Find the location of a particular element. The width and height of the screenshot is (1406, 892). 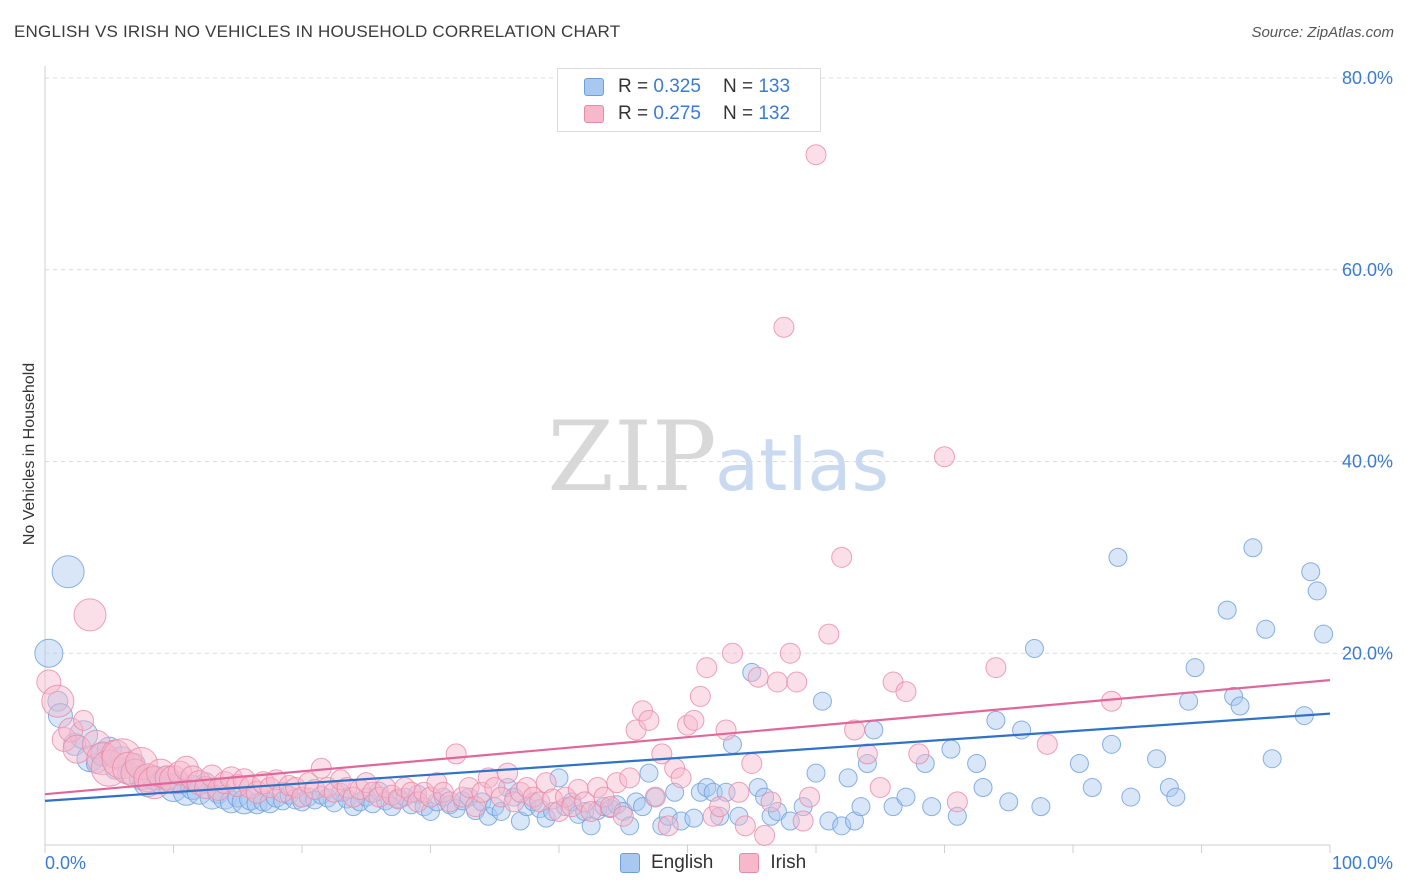

legend-row-english: R = 0.325 N = 133 is located at coordinates (687, 87).